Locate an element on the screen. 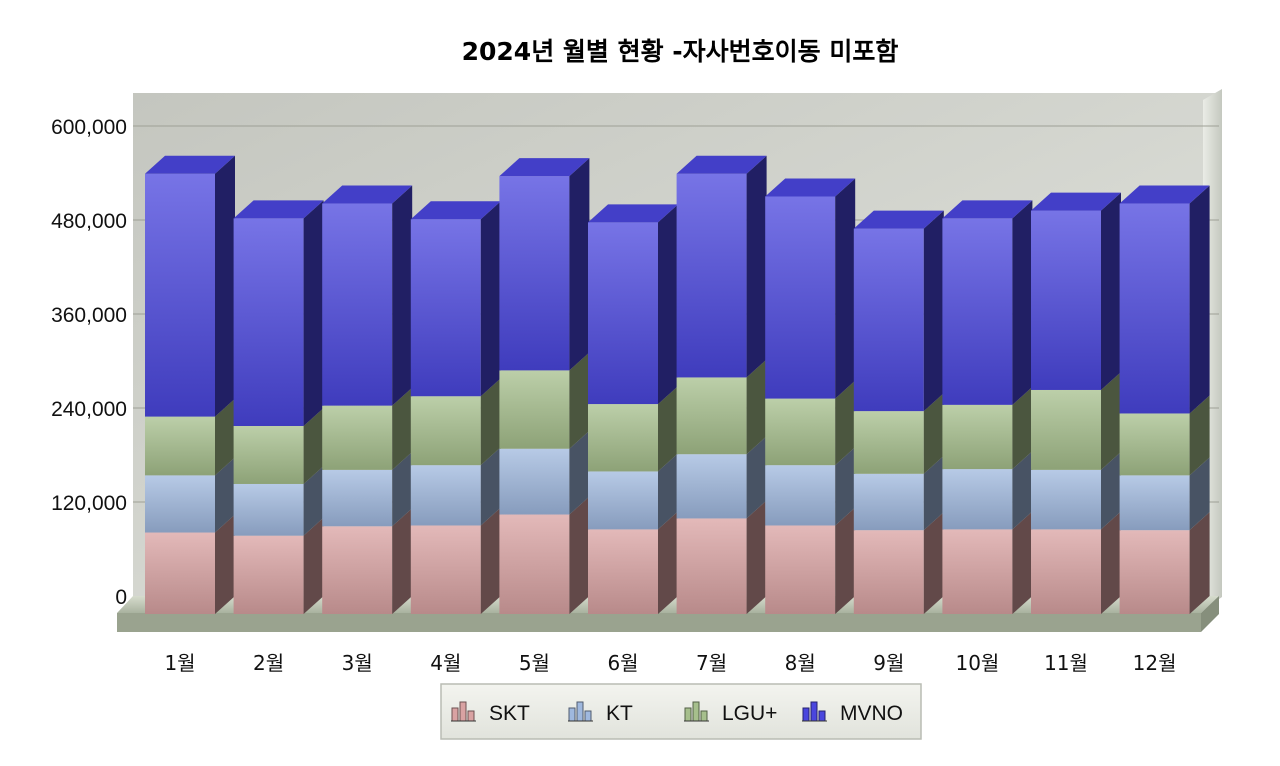 The image size is (1280, 766). bar-chart-icon is located at coordinates (580, 711).